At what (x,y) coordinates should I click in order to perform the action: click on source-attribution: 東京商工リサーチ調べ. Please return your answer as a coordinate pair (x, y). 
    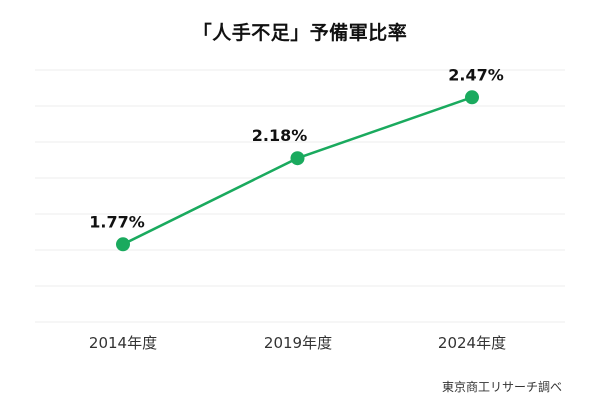
    Looking at the image, I should click on (501, 387).